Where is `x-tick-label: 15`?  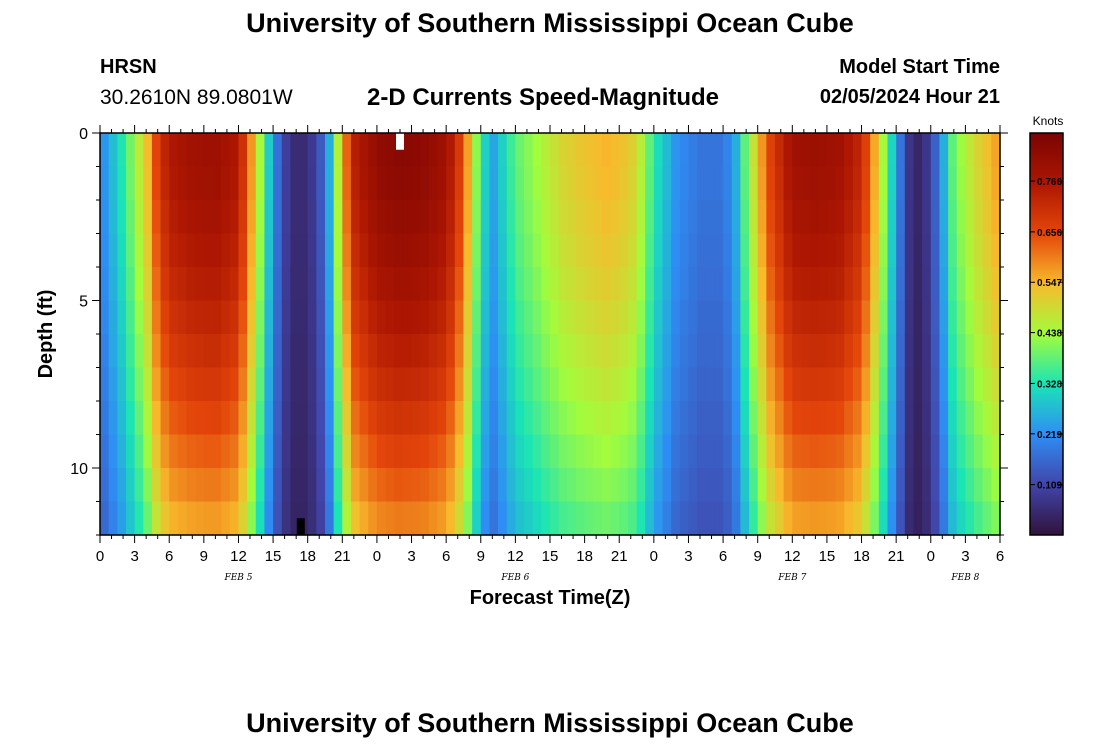 x-tick-label: 15 is located at coordinates (827, 556).